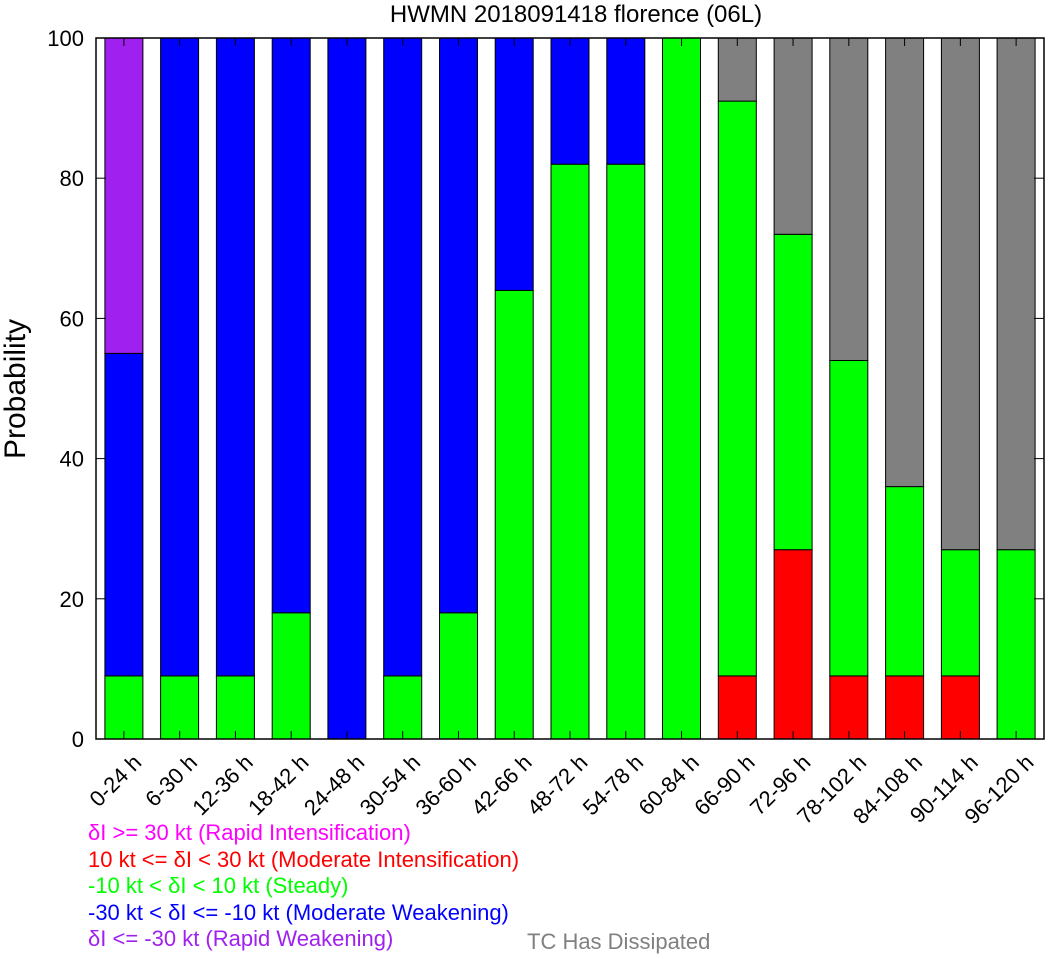  I want to click on y-tick-label: 20, so click(72, 599).